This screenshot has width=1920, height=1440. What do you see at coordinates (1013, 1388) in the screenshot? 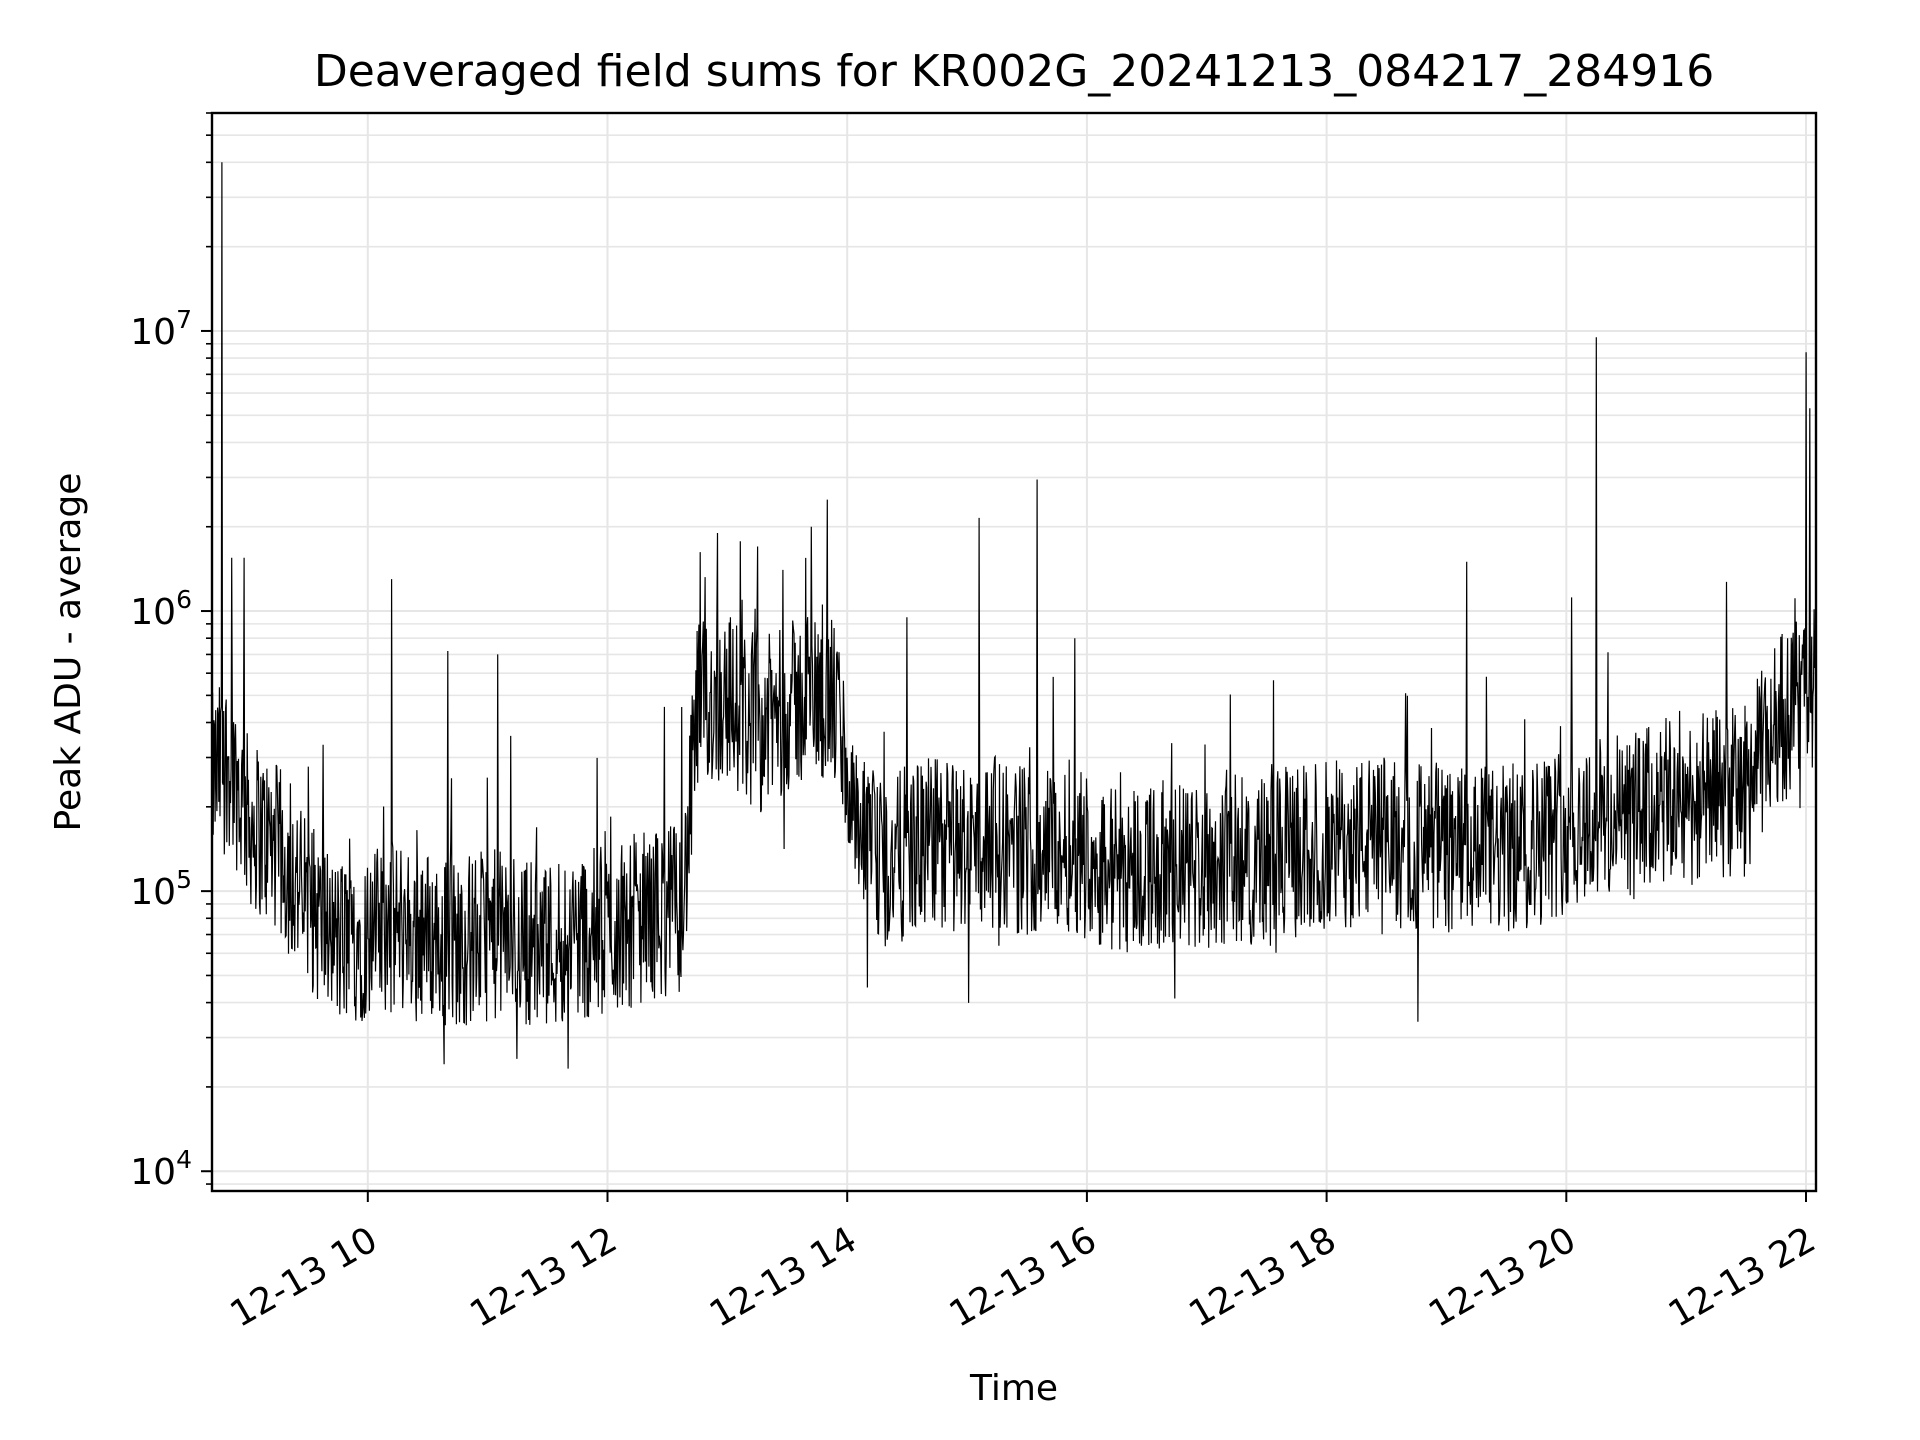
I see `x-axis-label: Time` at bounding box center [1013, 1388].